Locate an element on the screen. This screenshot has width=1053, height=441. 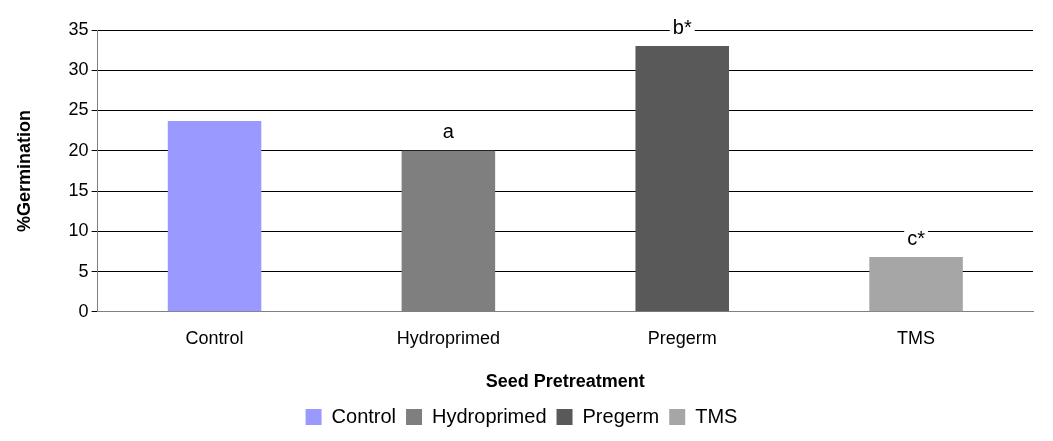
legend-label: Hydroprimed is located at coordinates (489, 415).